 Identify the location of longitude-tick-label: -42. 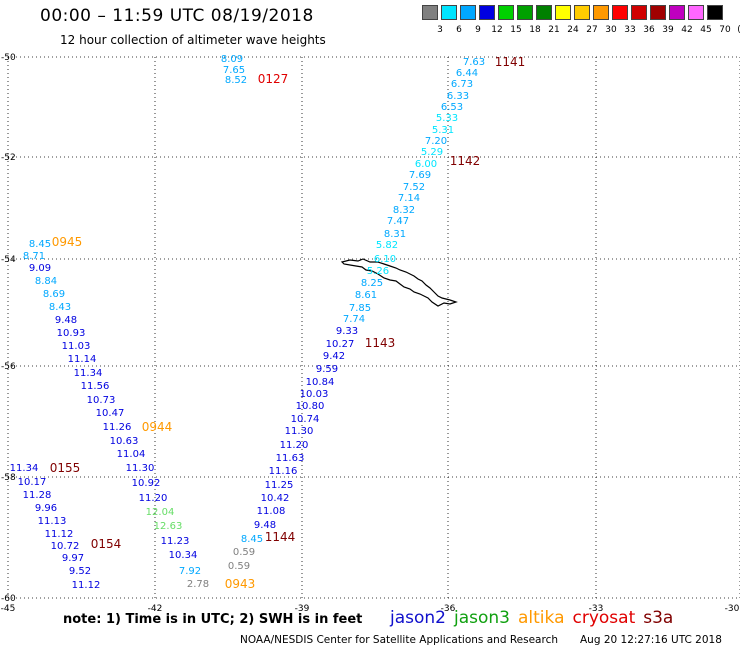
(155, 609).